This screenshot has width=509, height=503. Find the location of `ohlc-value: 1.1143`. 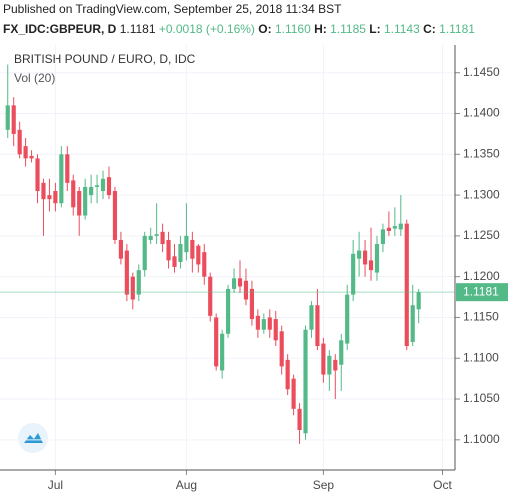

ohlc-value: 1.1143 is located at coordinates (402, 29).